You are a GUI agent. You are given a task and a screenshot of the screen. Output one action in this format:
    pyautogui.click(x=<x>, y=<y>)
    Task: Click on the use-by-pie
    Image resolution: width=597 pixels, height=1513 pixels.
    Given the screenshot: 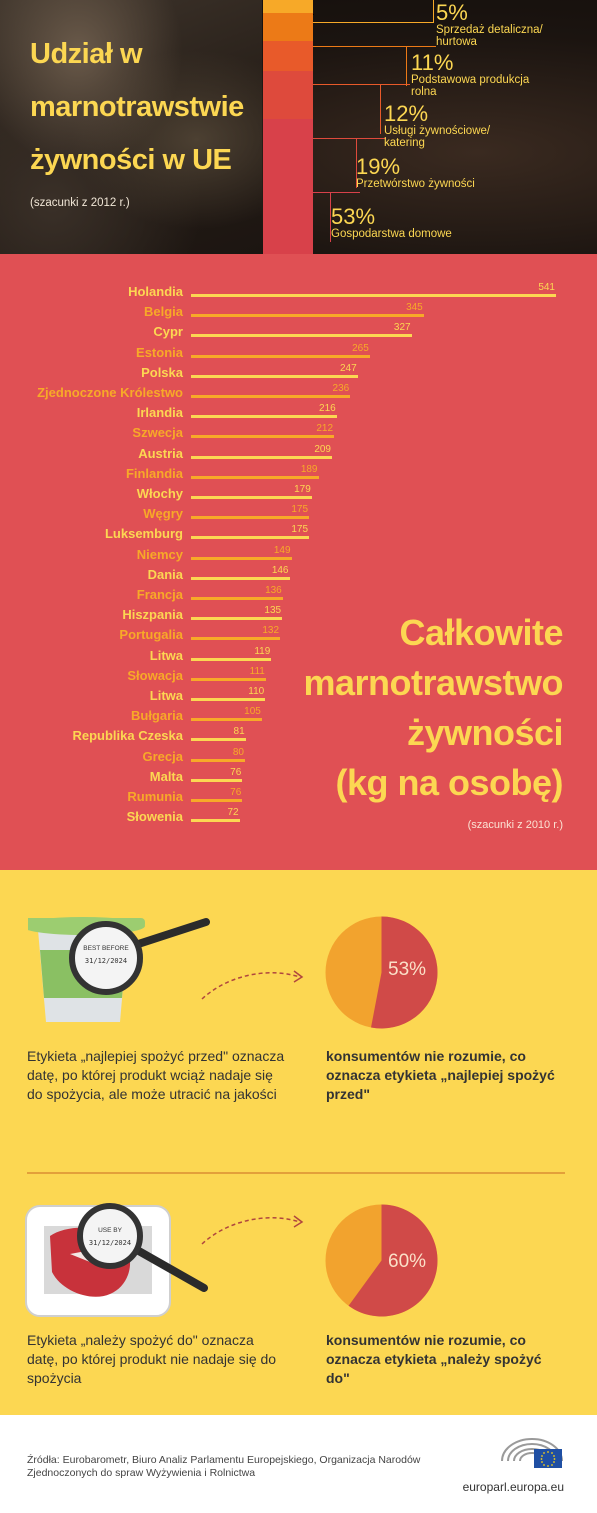 What is the action you would take?
    pyautogui.click(x=381, y=1260)
    